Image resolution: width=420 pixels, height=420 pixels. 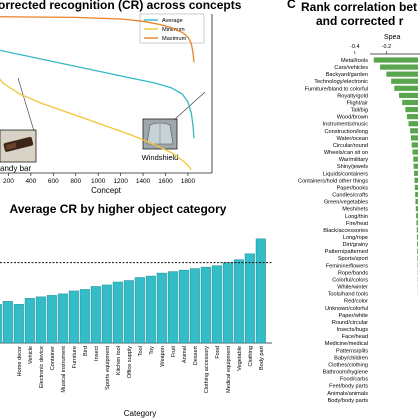 What do you see at coordinates (188, 181) in the screenshot?
I see `line-x-tick-label: 1800` at bounding box center [188, 181].